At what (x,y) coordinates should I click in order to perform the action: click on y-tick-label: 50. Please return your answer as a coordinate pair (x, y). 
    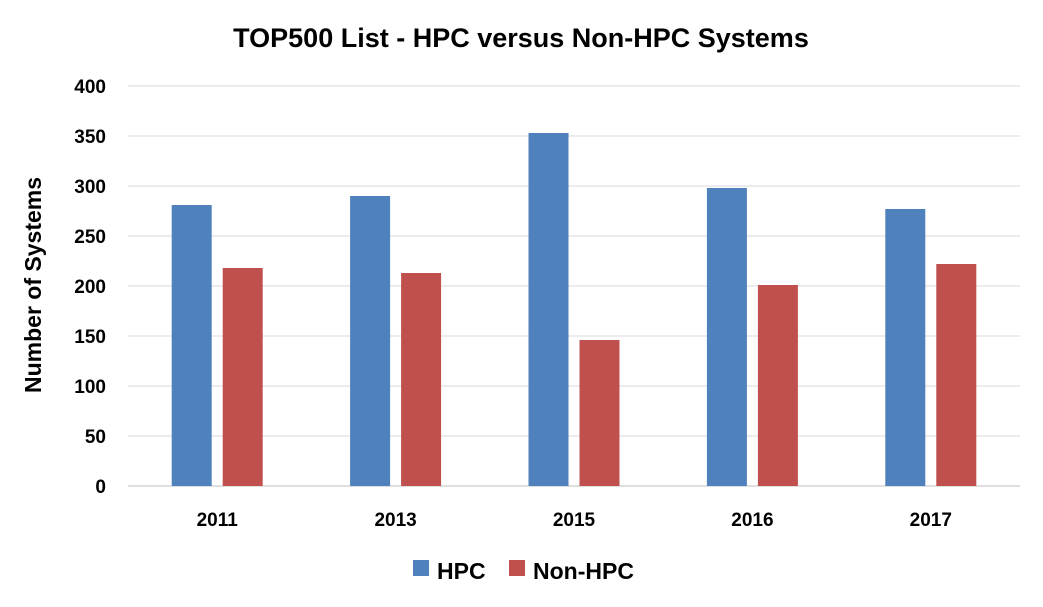
    Looking at the image, I should click on (95, 437).